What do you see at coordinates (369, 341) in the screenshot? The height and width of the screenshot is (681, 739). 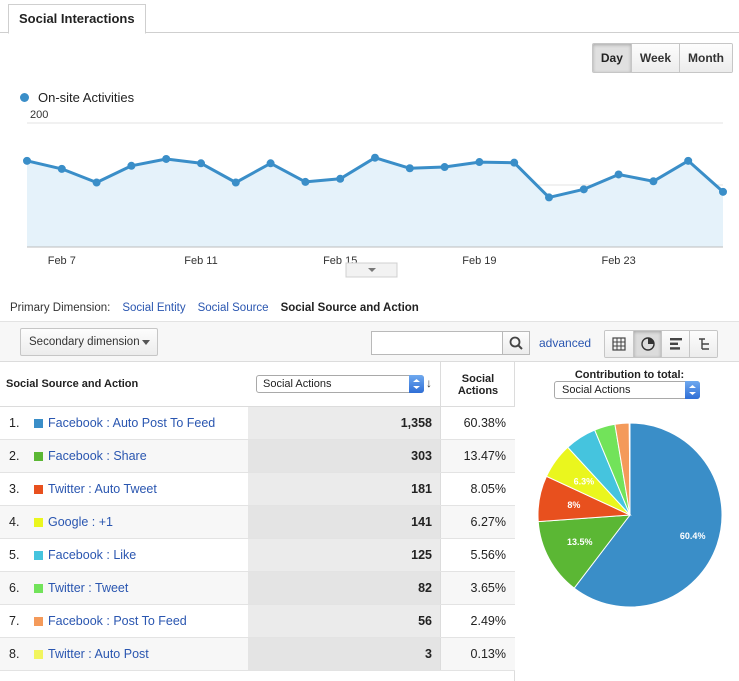 I see `table-toolbar: Secondary dimension advanced` at bounding box center [369, 341].